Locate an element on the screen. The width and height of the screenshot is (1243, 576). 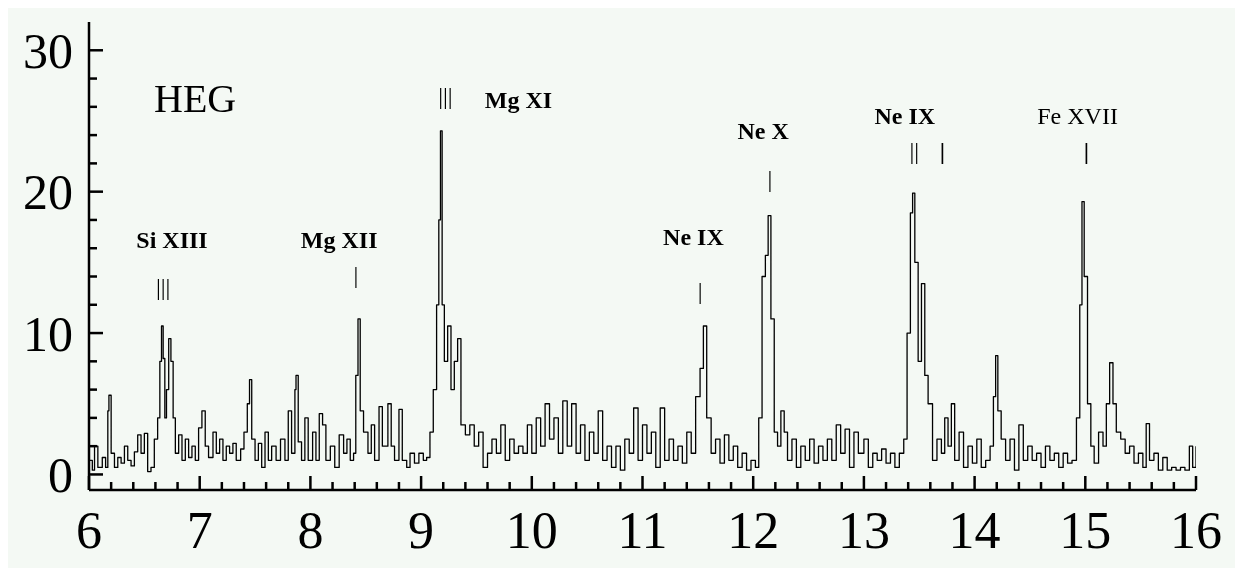
annotation: || is located at coordinates (914, 151).